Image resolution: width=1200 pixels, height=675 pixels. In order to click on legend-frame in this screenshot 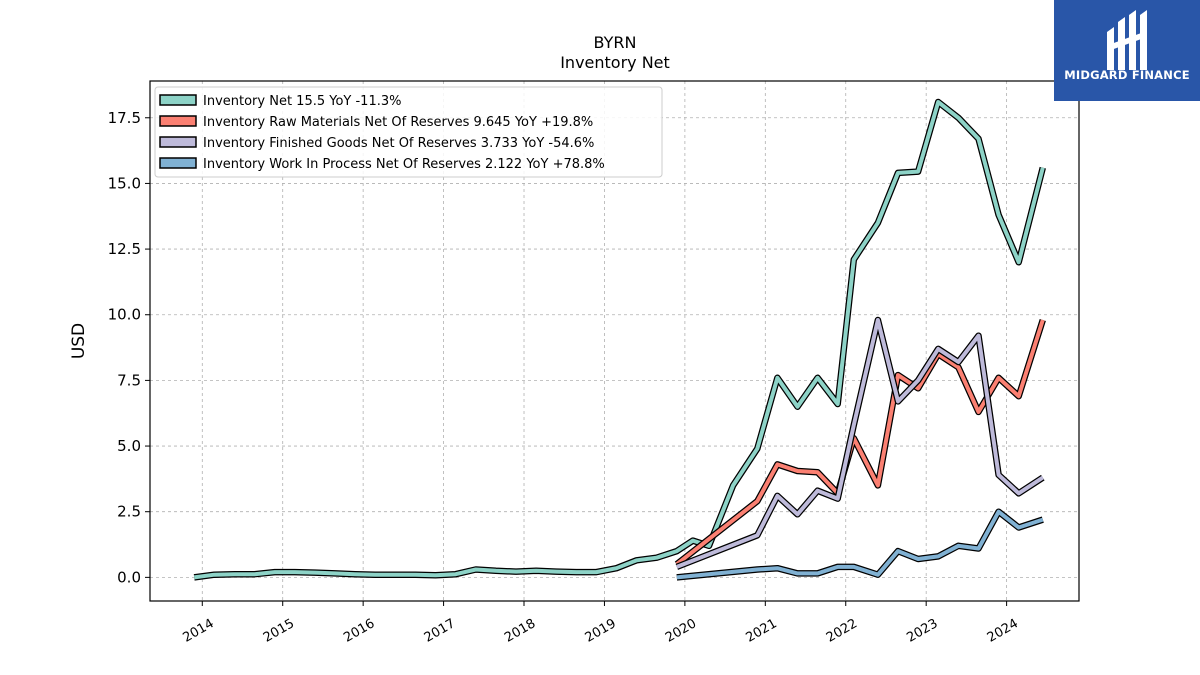, I will do `click(408, 132)`.